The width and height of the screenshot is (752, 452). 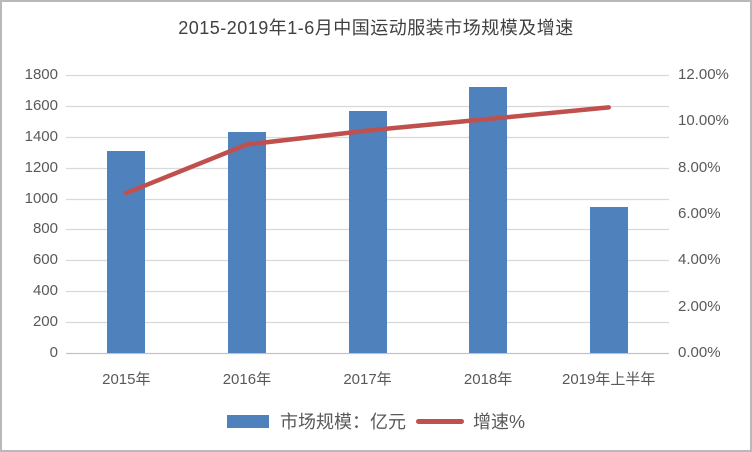 I want to click on y-left-tick-label: 1200, so click(x=41, y=167).